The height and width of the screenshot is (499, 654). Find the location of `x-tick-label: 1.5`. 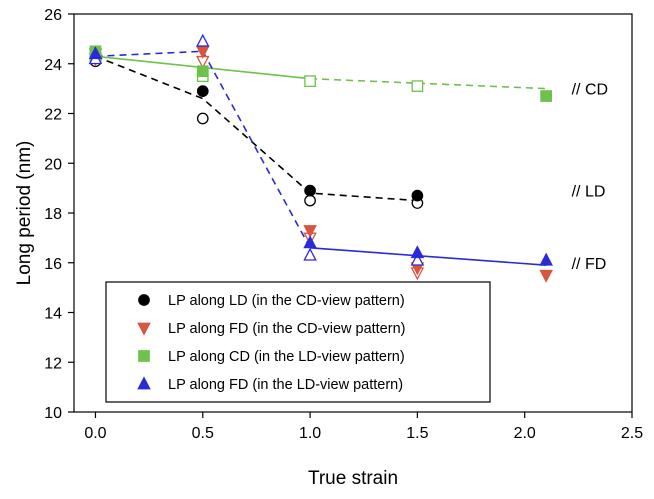

x-tick-label: 1.5 is located at coordinates (417, 433).